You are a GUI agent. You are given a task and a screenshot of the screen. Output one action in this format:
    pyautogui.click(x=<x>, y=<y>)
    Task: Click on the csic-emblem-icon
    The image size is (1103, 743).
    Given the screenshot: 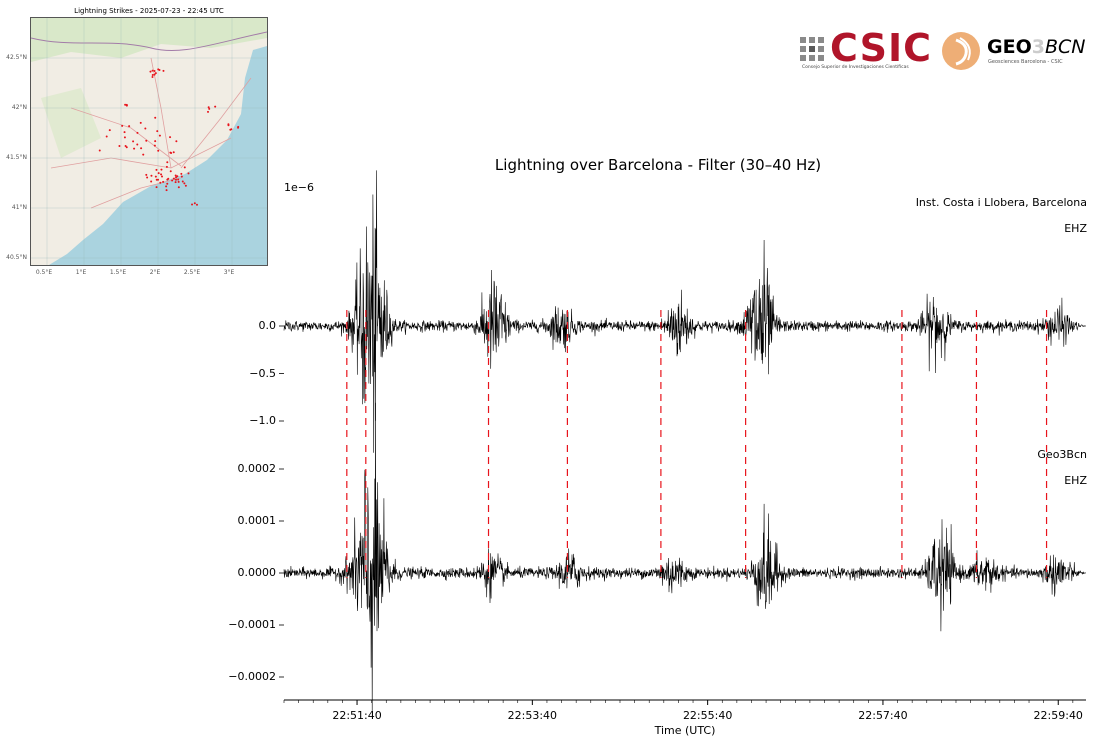 What is the action you would take?
    pyautogui.click(x=812, y=49)
    